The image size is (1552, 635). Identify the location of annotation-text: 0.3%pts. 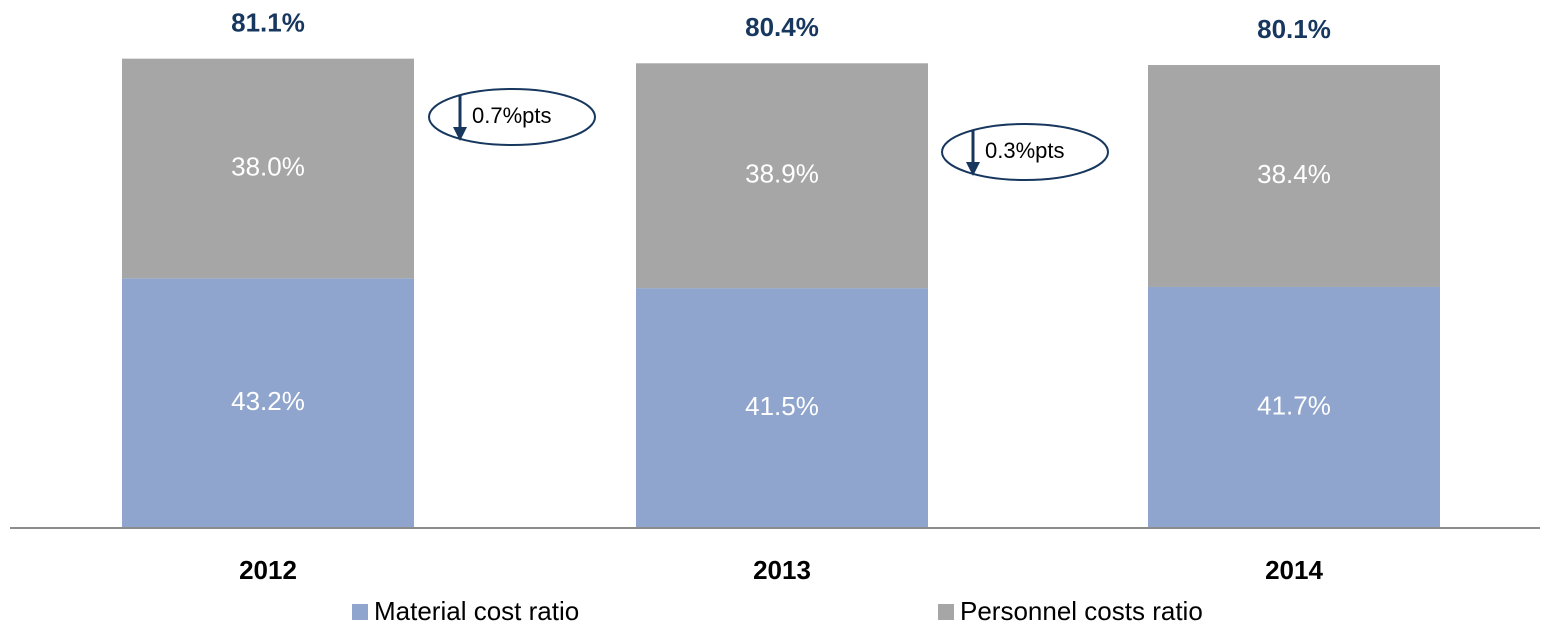
(1025, 150).